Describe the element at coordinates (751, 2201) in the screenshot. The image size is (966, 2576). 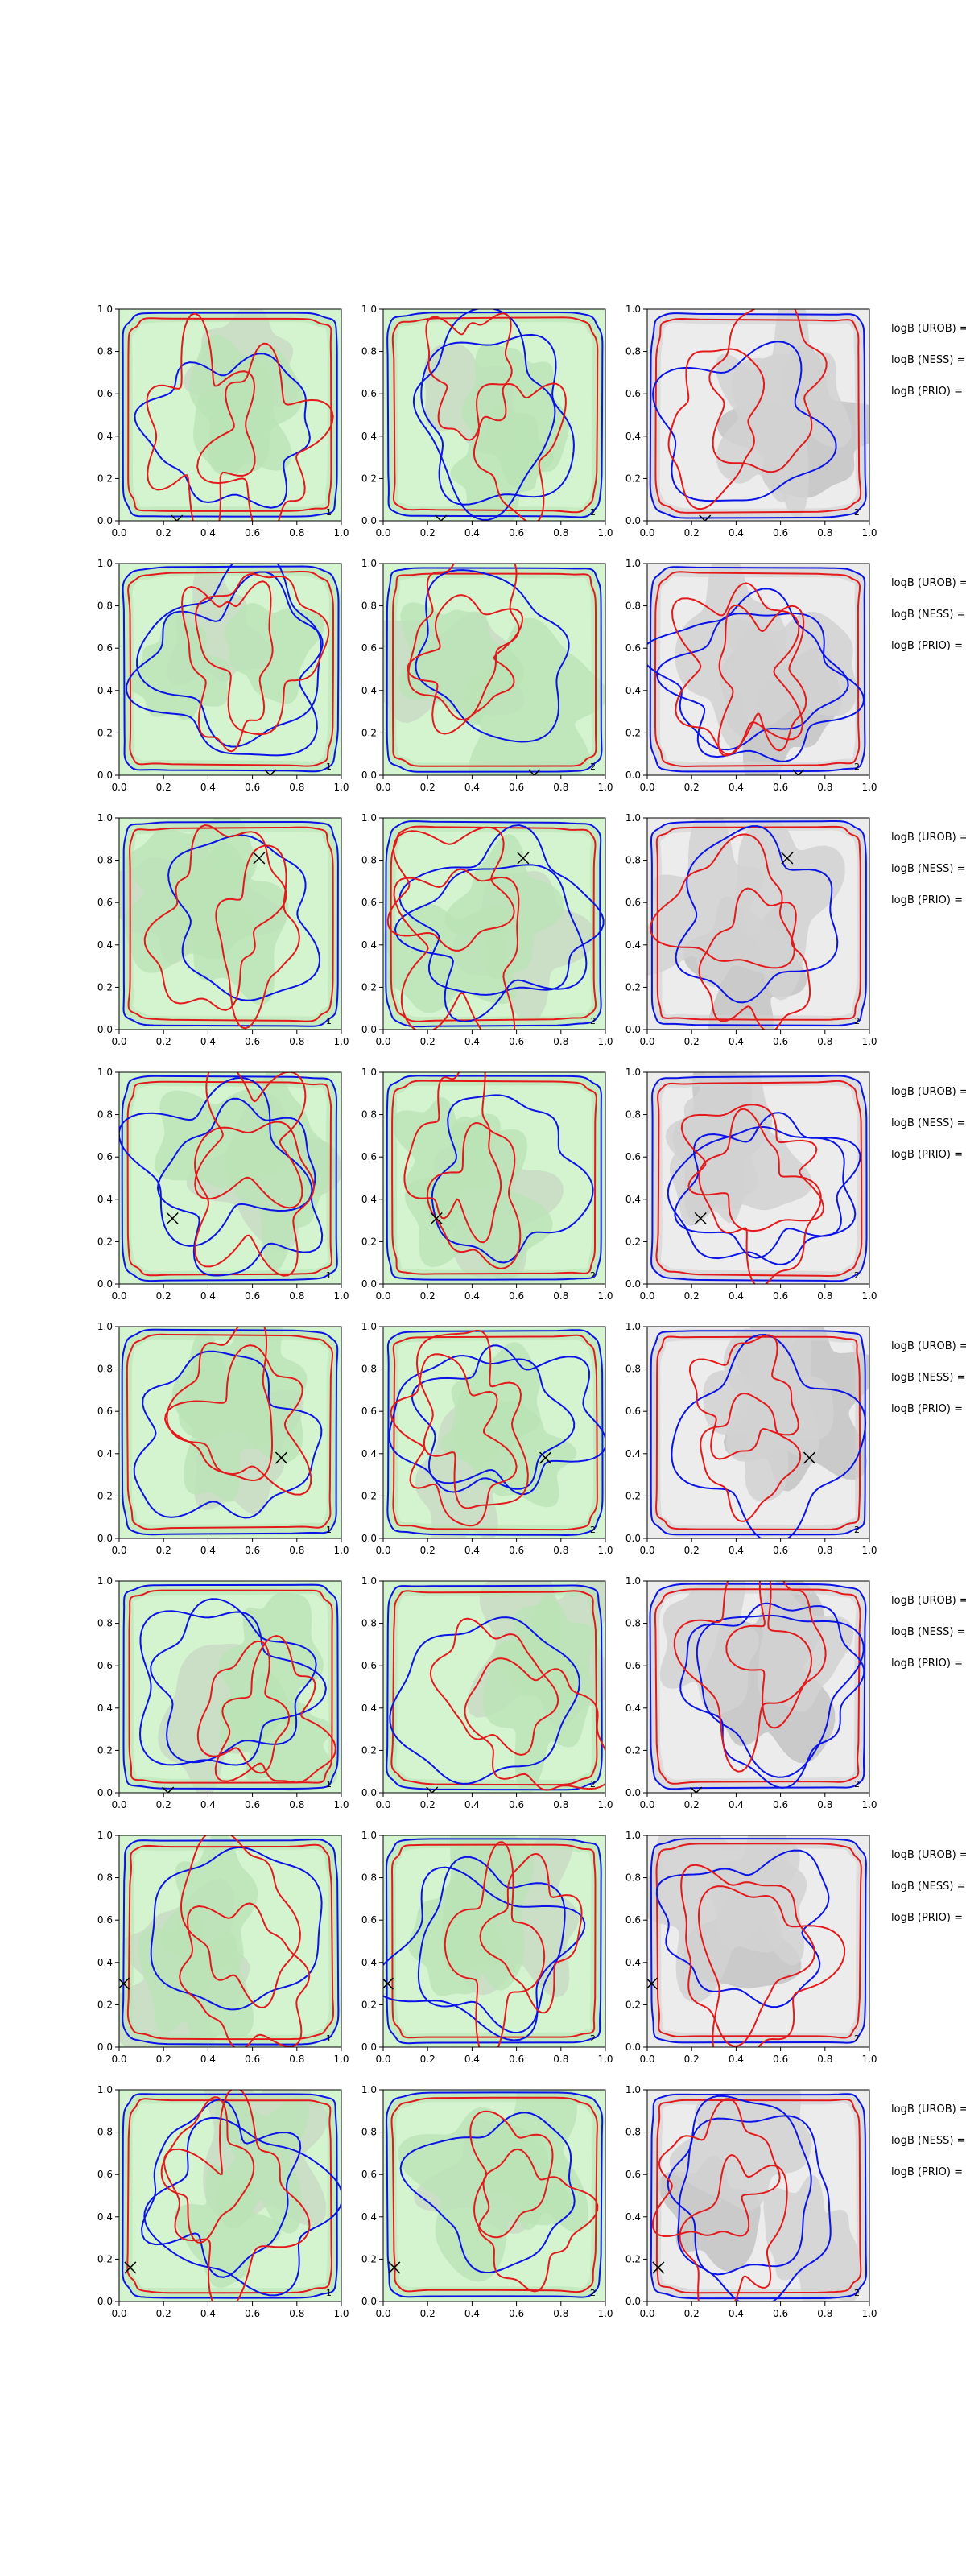
I see `subplot-r8-c3: 2 0.0 0.2 0.4 0.6 0.8 1.0 0.0 0.2 0.4 0.6 0.8 1.0` at that location.